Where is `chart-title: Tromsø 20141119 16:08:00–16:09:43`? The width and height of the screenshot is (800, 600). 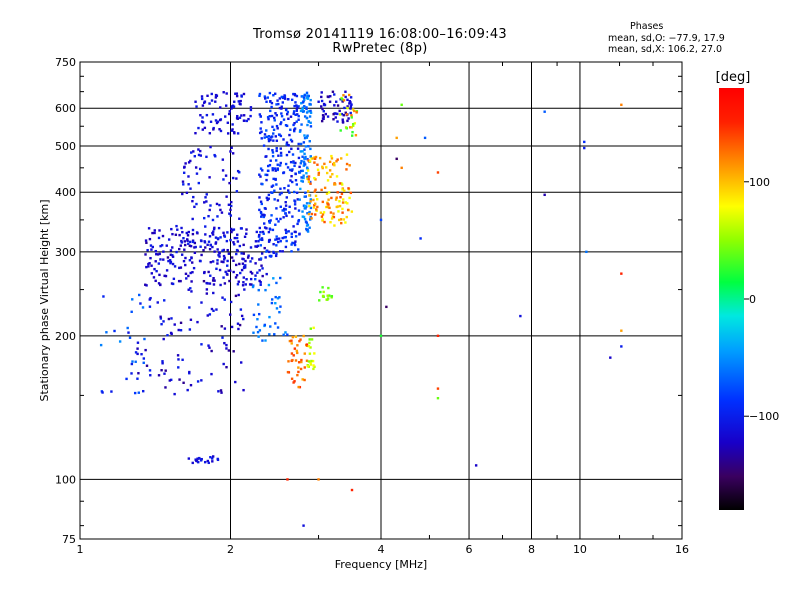
chart-title: Tromsø 20141119 16:08:00–16:09:43 is located at coordinates (380, 34).